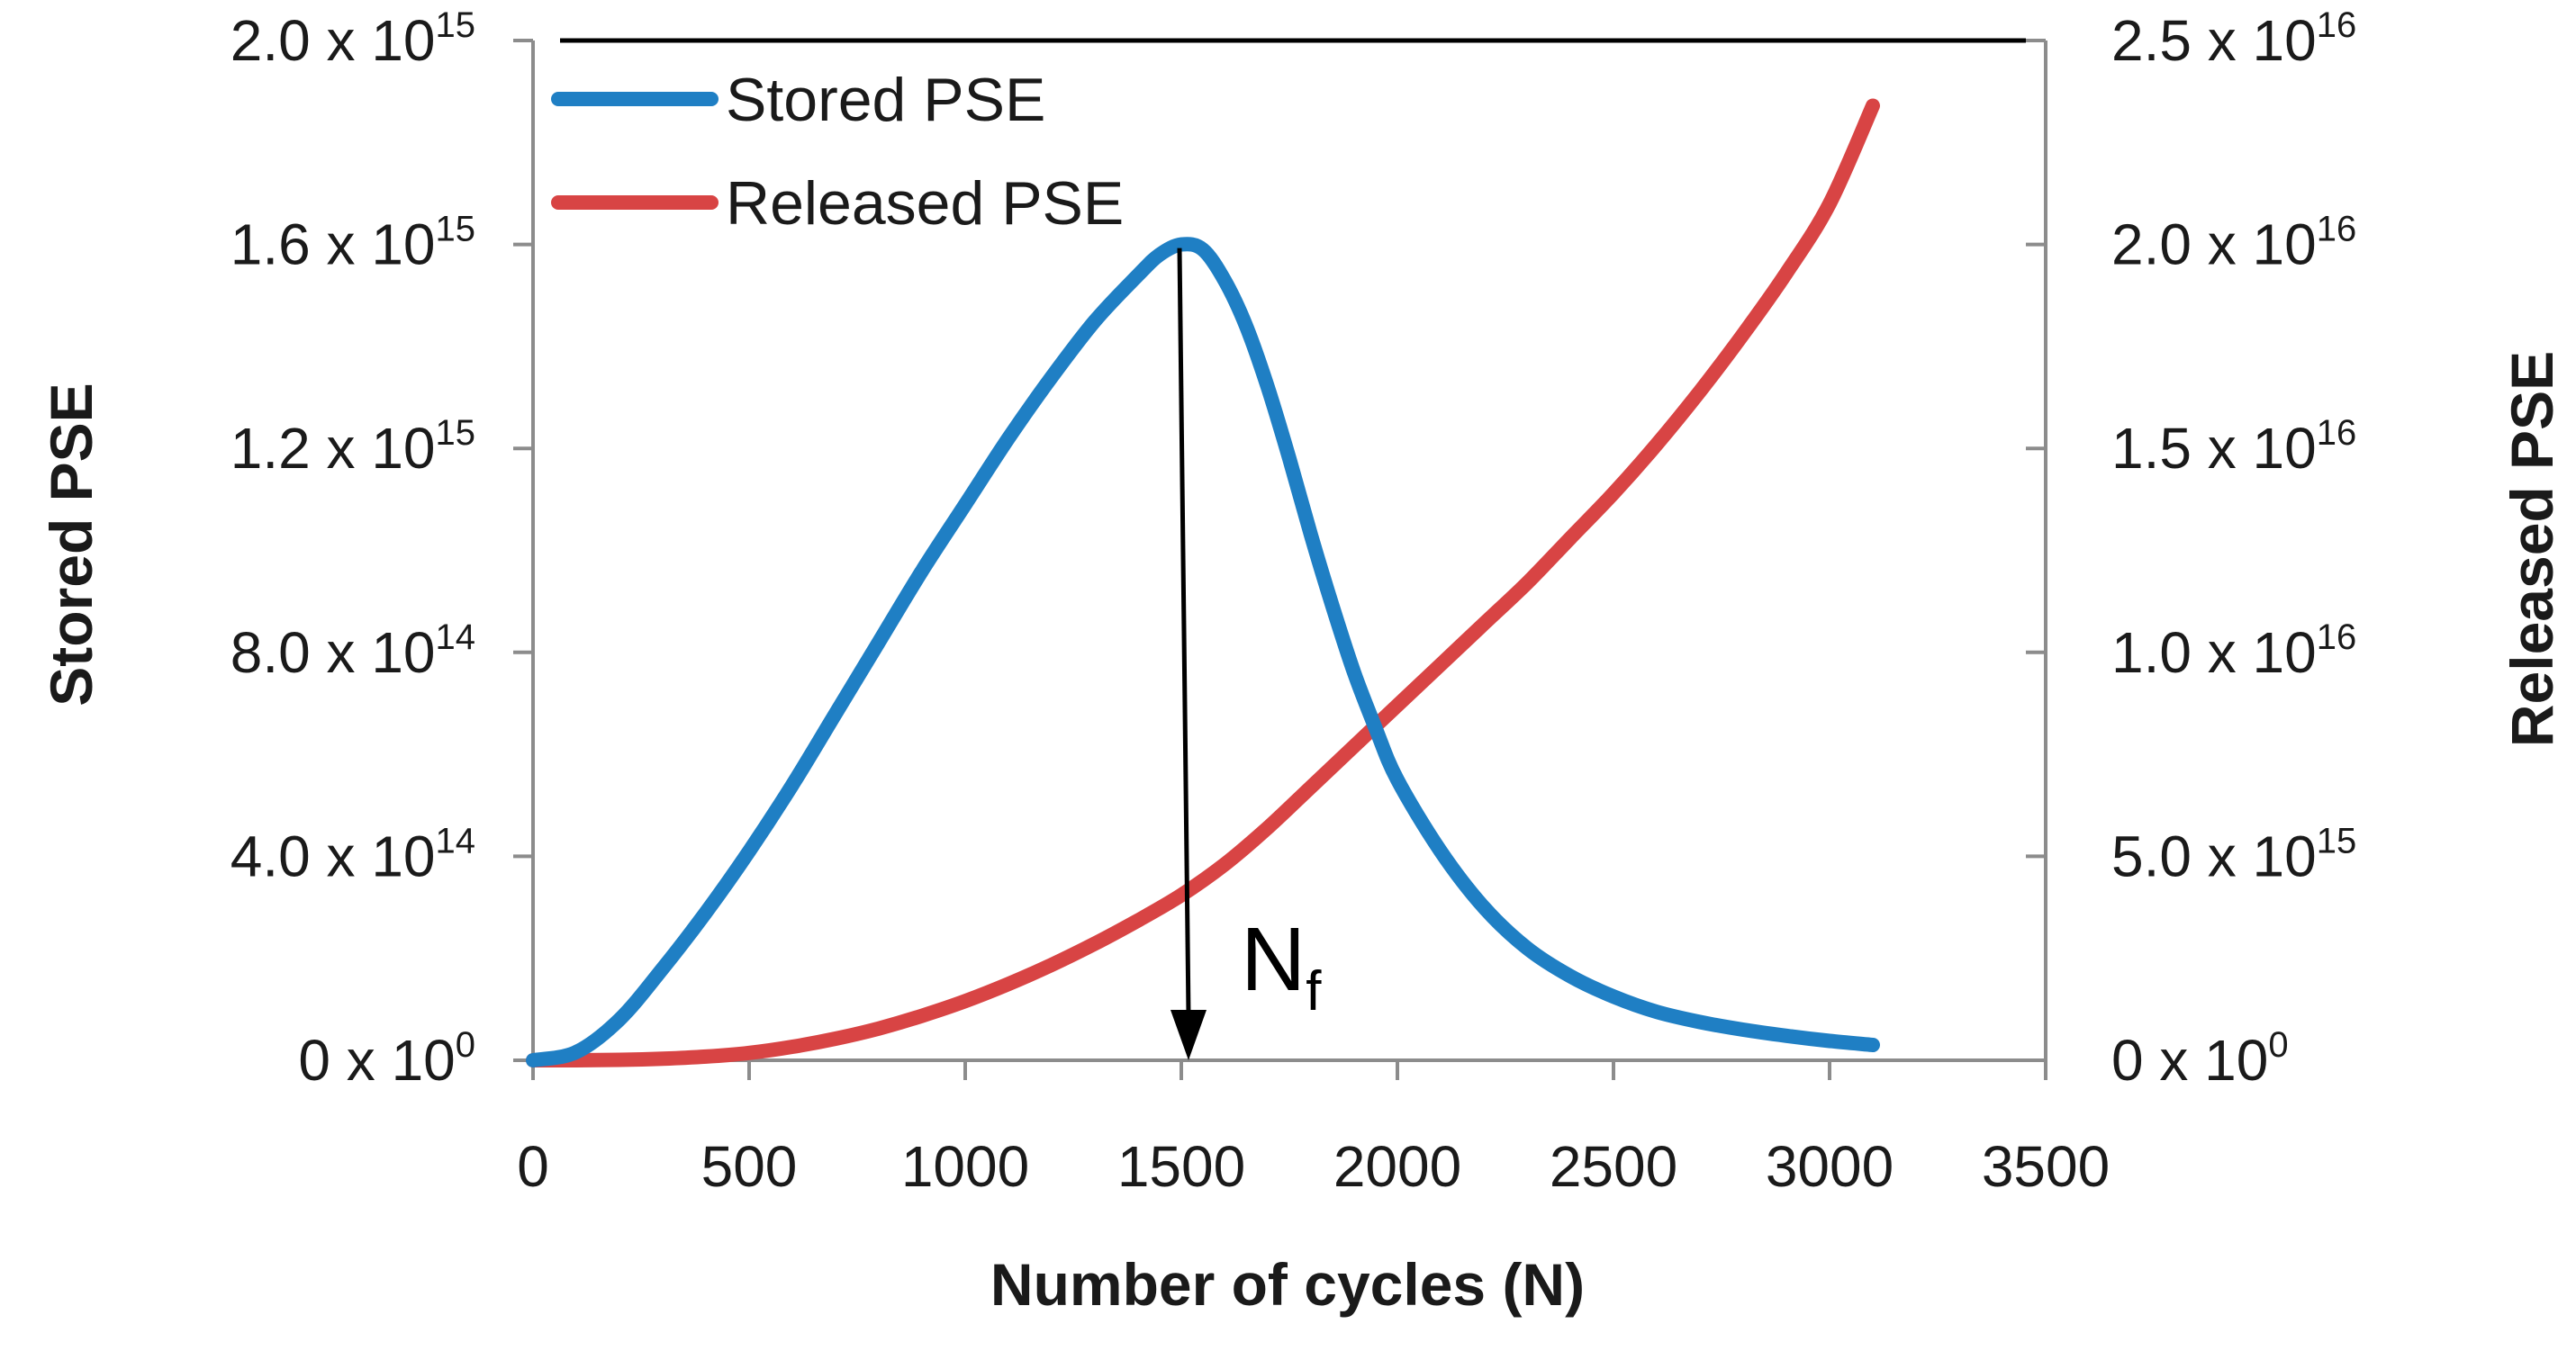 The width and height of the screenshot is (2576, 1351). I want to click on left-y-tick-label: 1.6 x 10¹⁵, so click(352, 243).